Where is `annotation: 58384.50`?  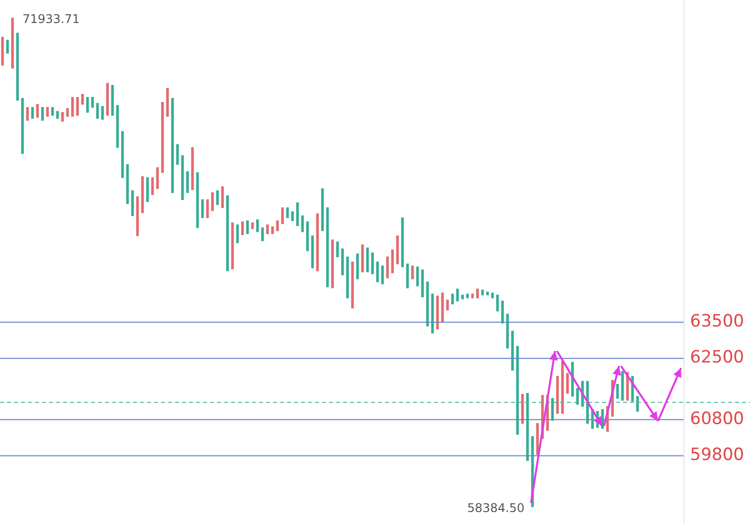 annotation: 58384.50 is located at coordinates (495, 507).